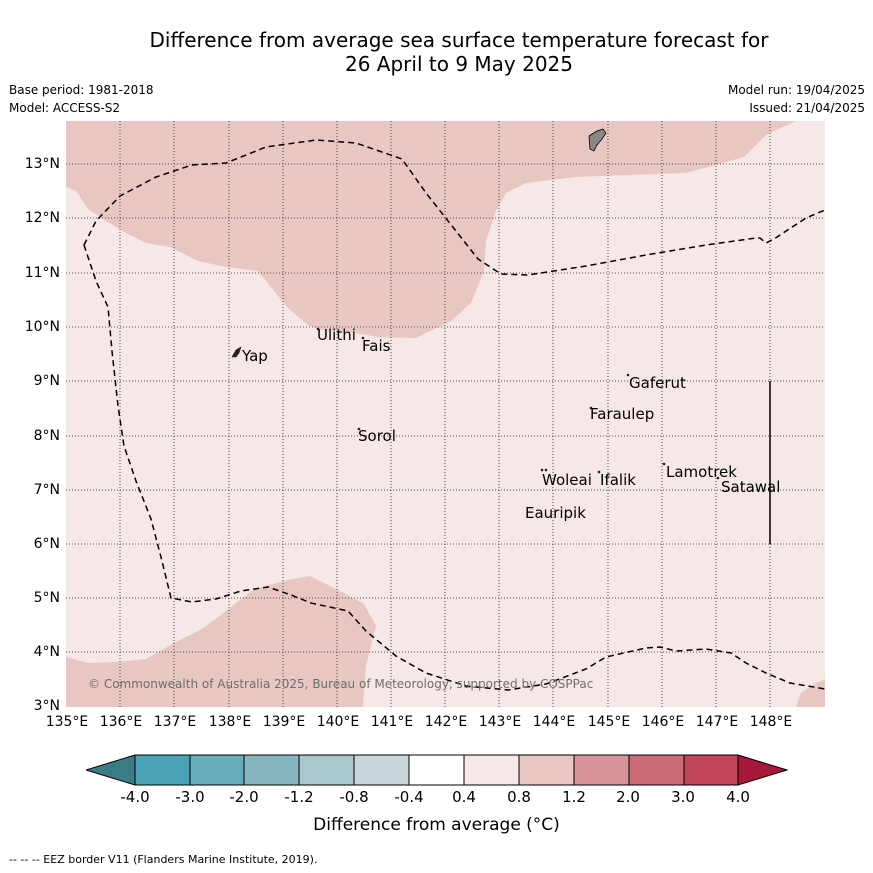  Describe the element at coordinates (597, 140) in the screenshot. I see `guam-island-icon` at that location.